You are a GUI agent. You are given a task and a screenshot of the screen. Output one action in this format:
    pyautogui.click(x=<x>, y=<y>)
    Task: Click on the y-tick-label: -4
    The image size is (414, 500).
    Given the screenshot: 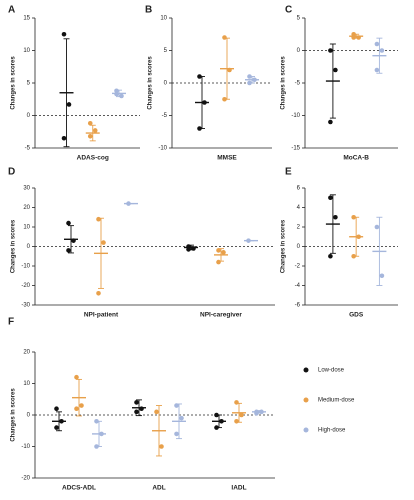 What is the action you would take?
    pyautogui.click(x=298, y=286)
    